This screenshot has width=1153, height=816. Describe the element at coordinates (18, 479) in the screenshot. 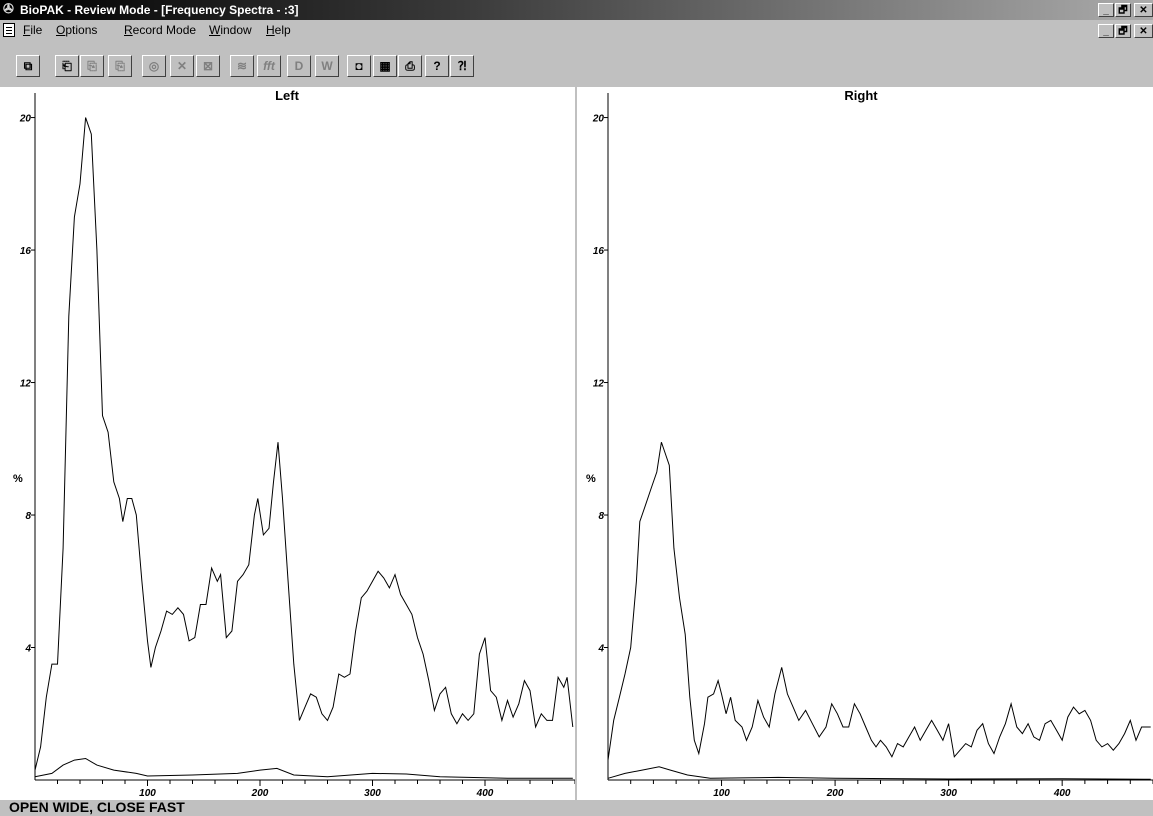

I see `left-y-axis-label: %` at that location.